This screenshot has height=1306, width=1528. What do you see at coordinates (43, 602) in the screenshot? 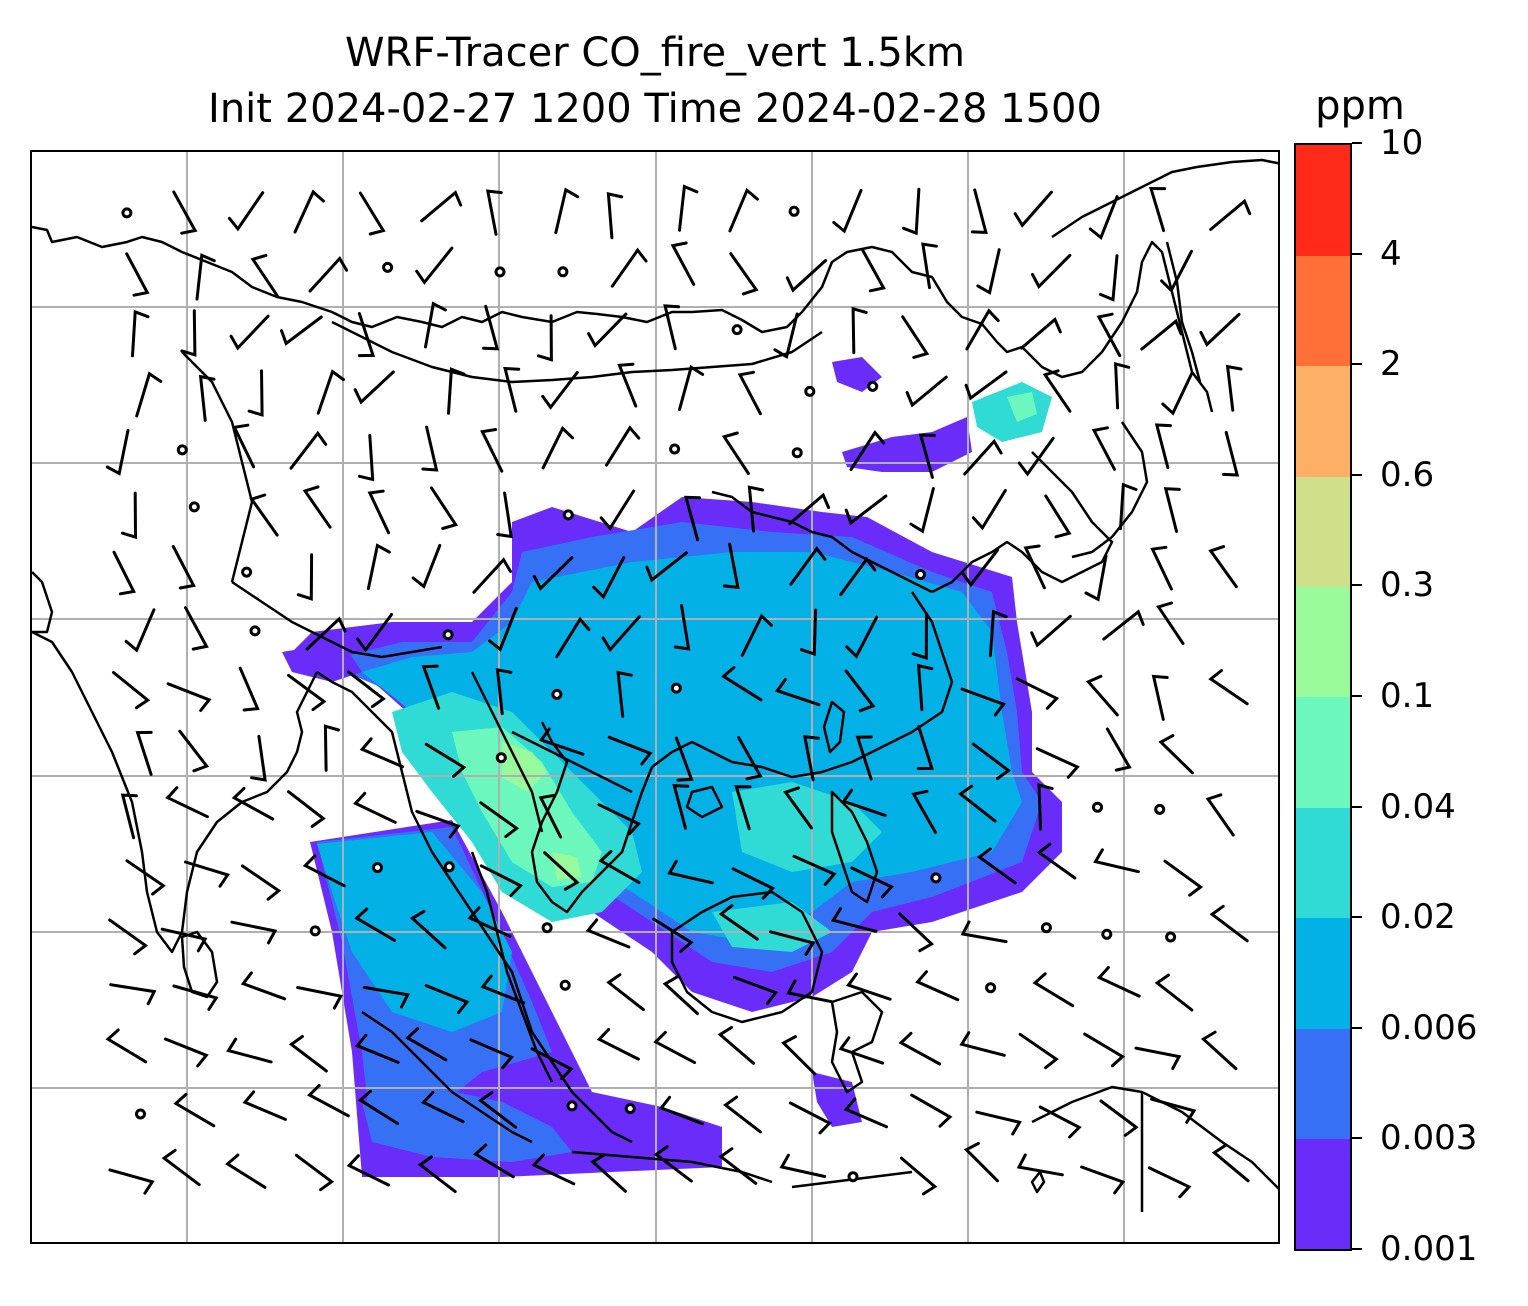
I see `coastline-arabian` at bounding box center [43, 602].